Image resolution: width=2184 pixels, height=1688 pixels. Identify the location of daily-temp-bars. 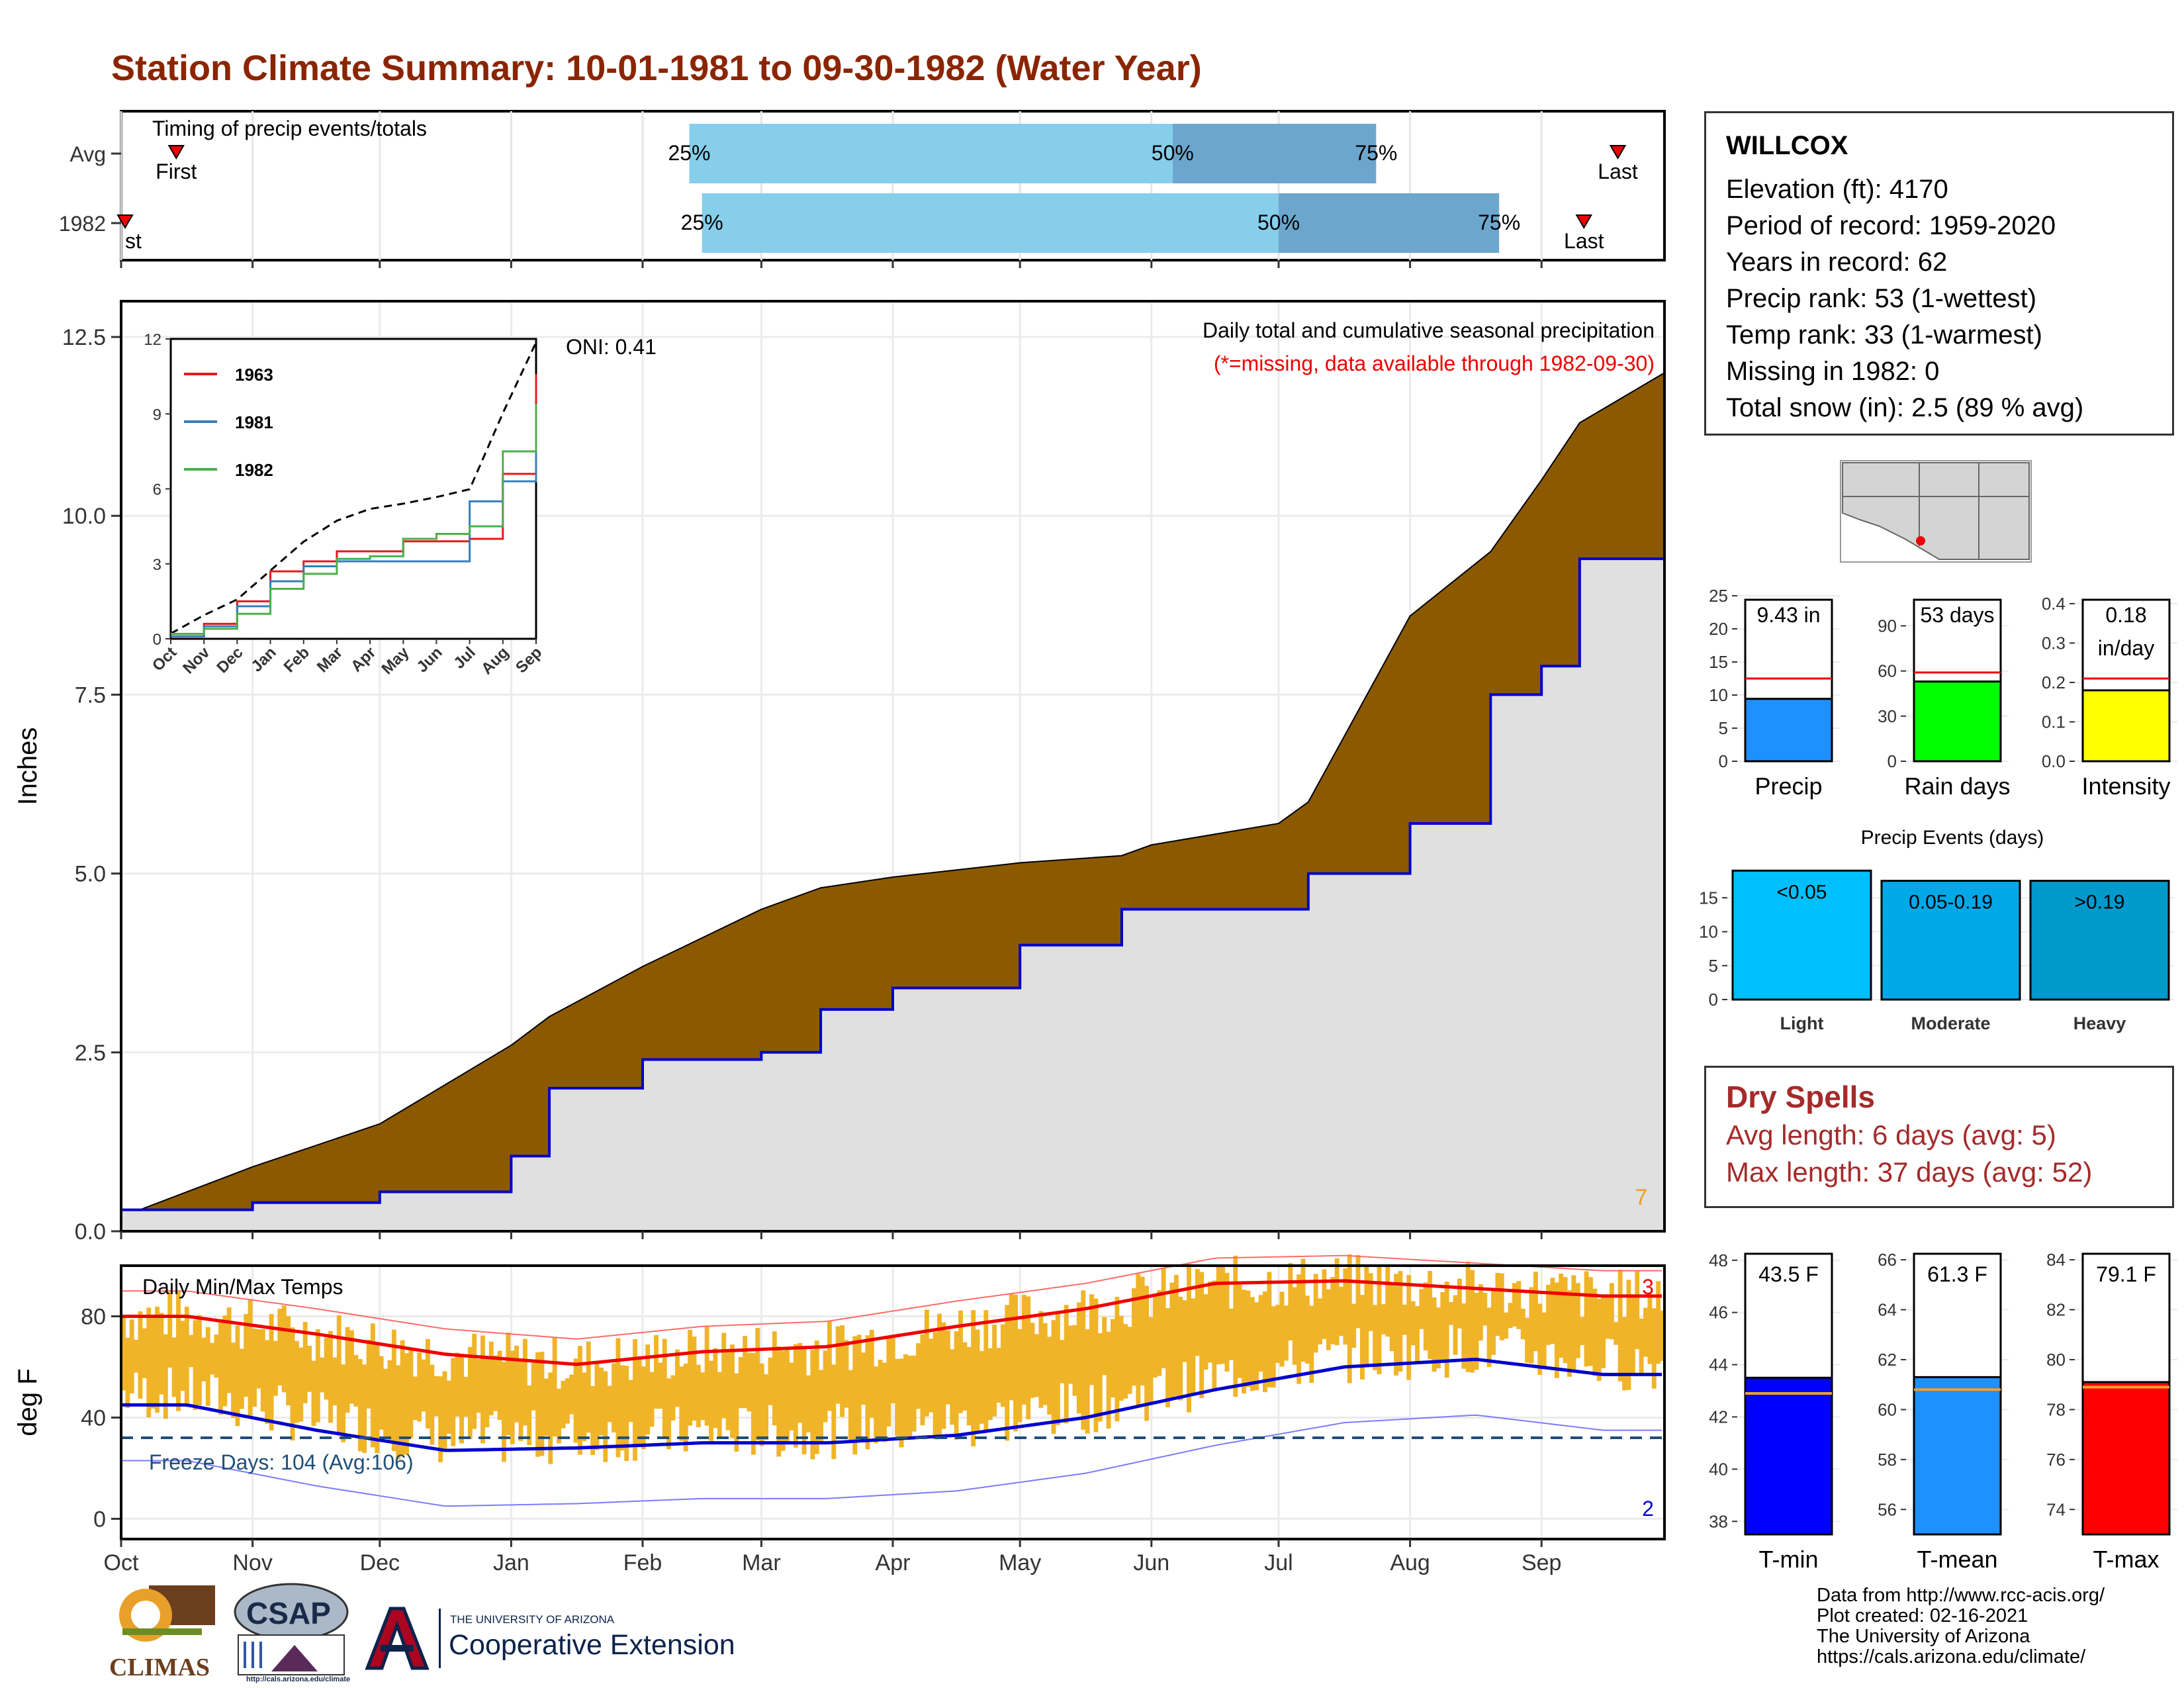
(893, 1359).